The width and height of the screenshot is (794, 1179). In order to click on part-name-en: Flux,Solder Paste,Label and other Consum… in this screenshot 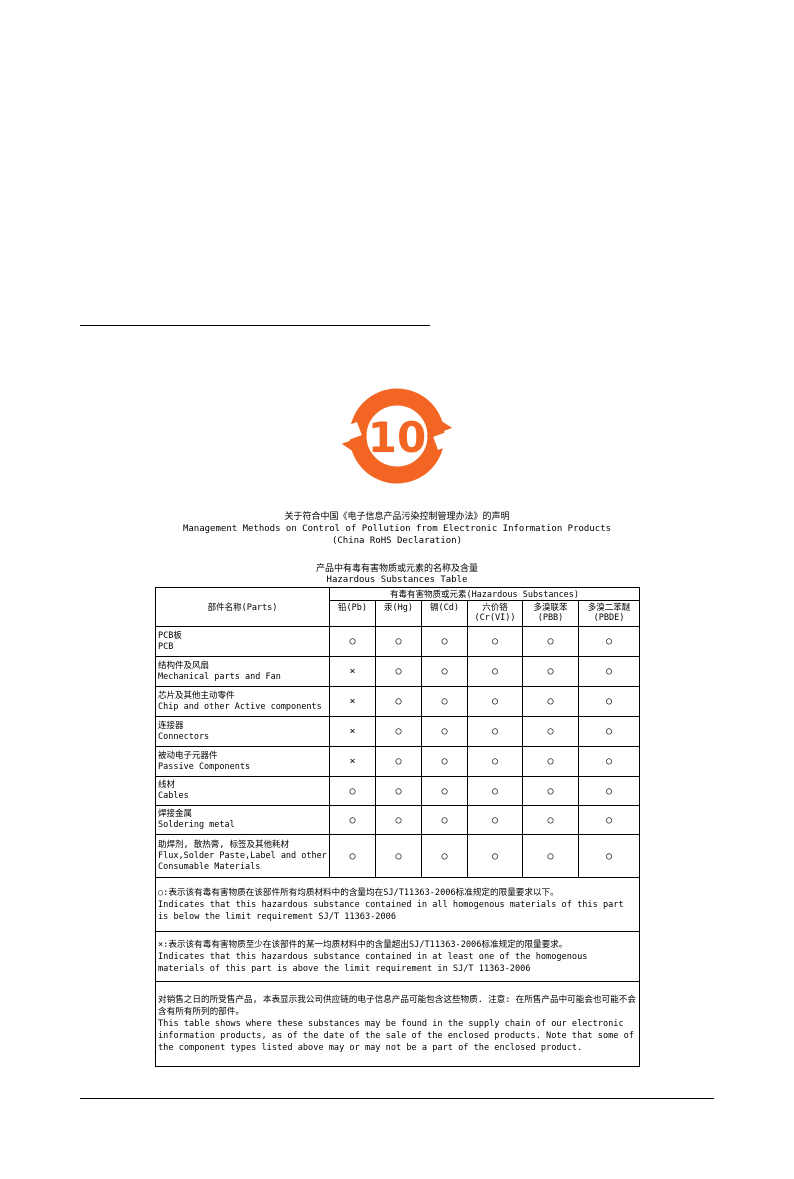, I will do `click(242, 861)`.